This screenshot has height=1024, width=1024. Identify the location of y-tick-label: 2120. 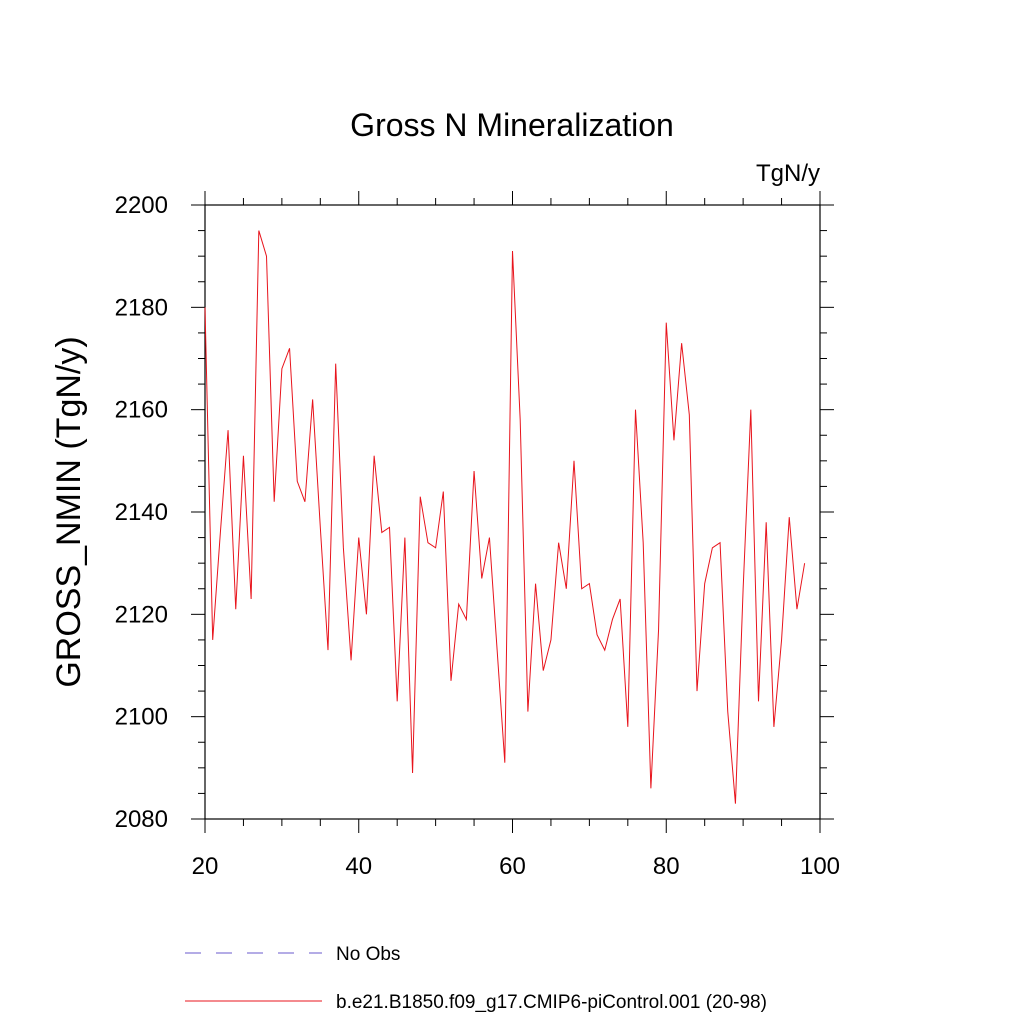
(141, 614).